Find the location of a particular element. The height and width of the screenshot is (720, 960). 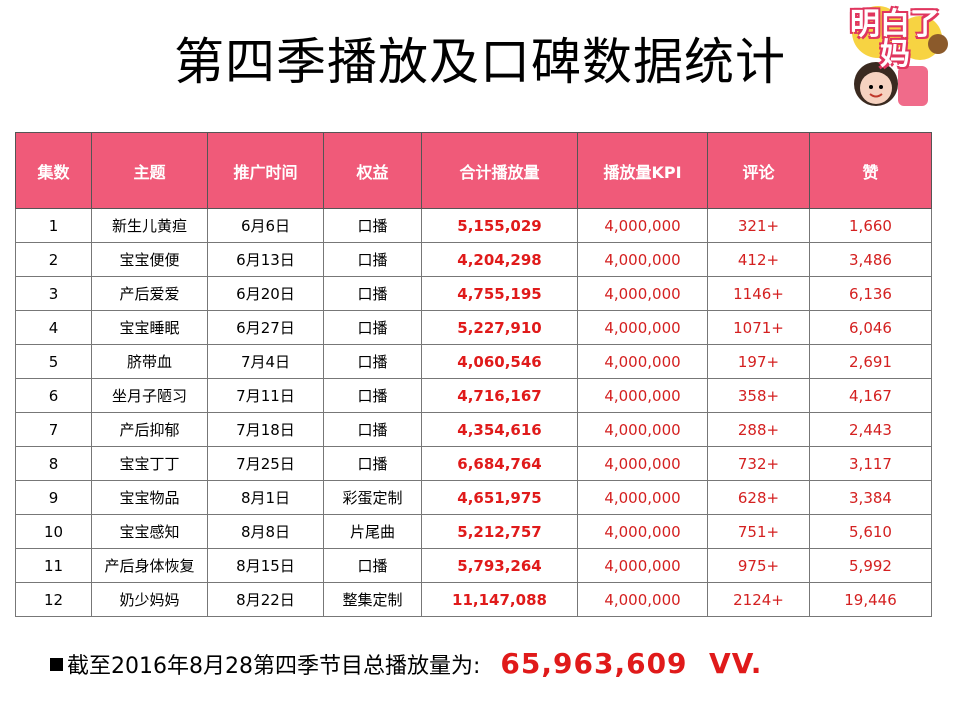

cell-episode: 9 is located at coordinates (53, 497).